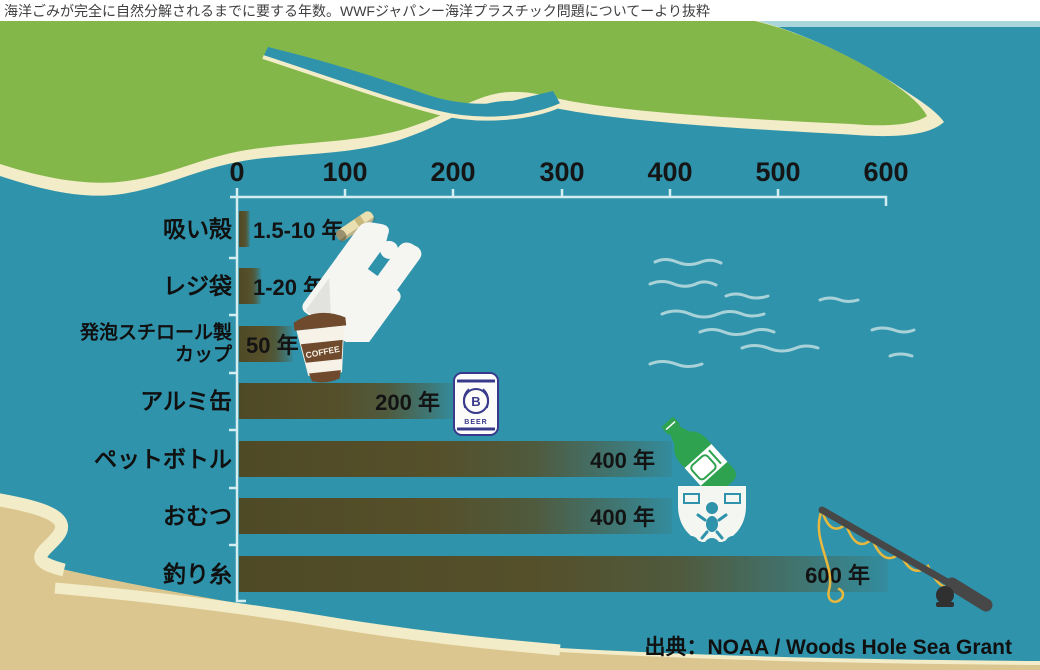  What do you see at coordinates (347, 401) in the screenshot?
I see `bar-aluminum-can` at bounding box center [347, 401].